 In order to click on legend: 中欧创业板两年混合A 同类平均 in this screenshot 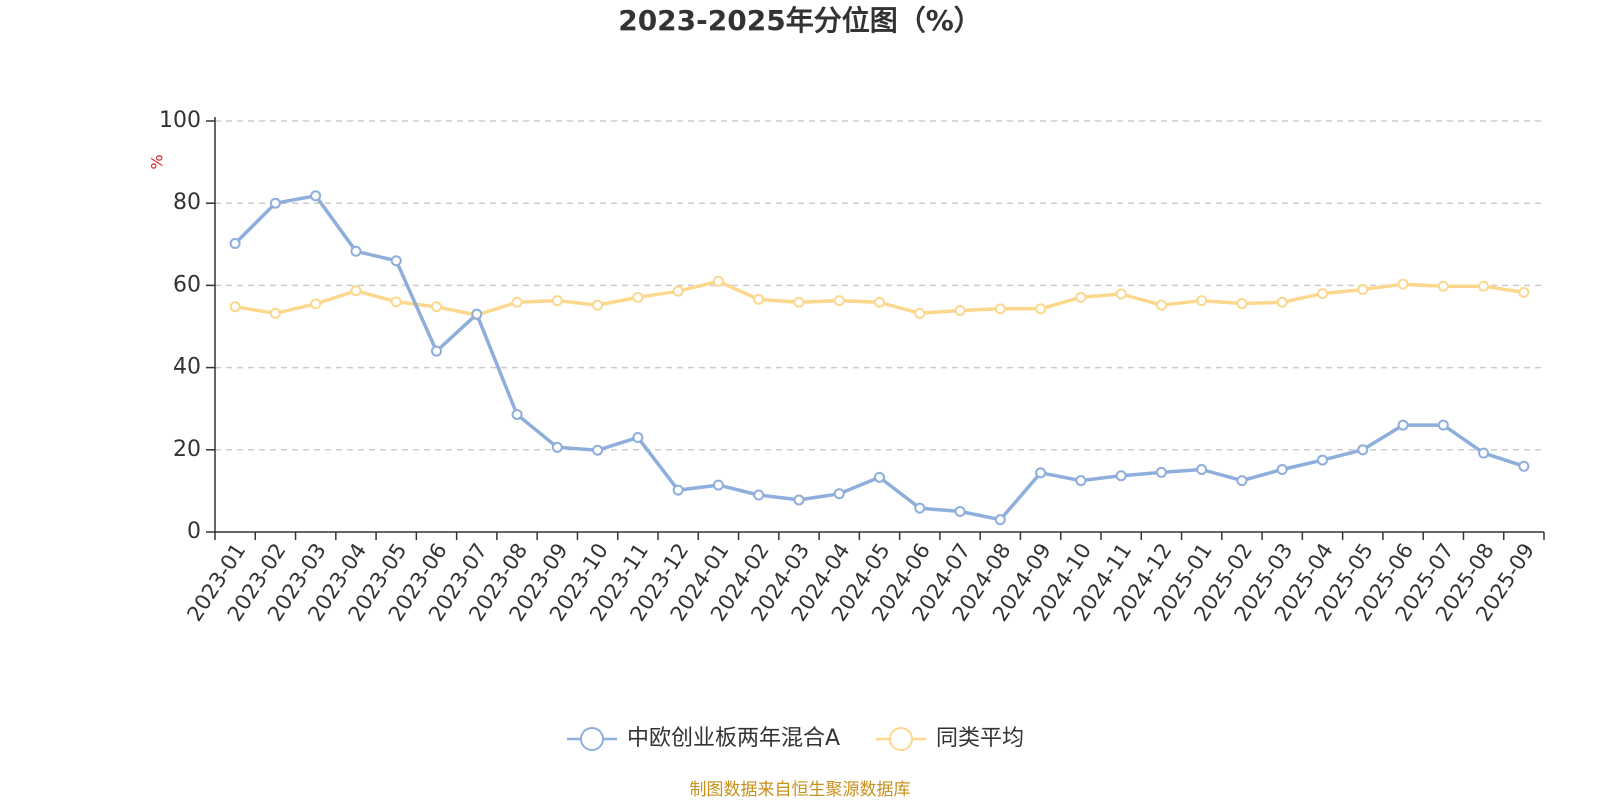, I will do `click(795, 738)`.